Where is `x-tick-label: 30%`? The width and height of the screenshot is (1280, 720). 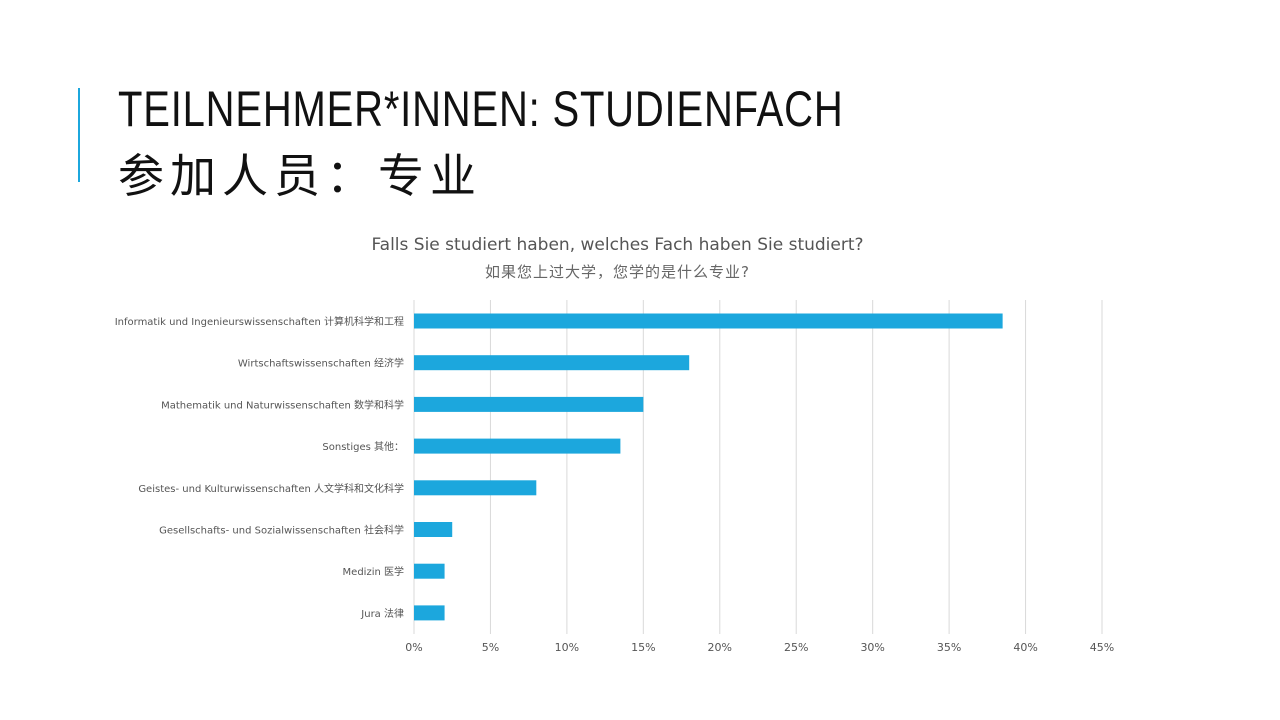 x-tick-label: 30% is located at coordinates (872, 647).